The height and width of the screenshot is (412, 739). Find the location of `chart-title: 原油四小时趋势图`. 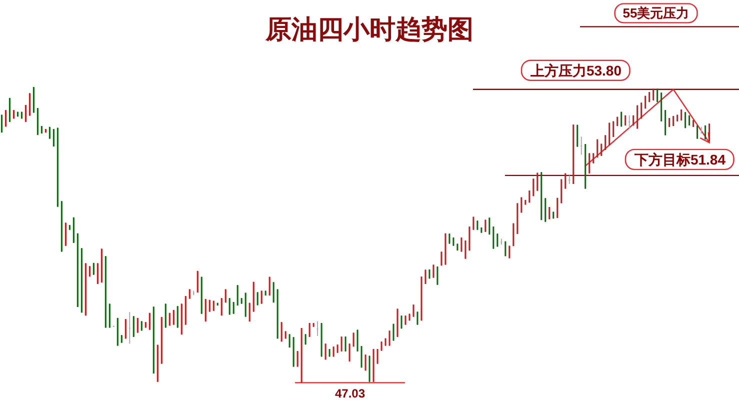

chart-title: 原油四小时趋势图 is located at coordinates (369, 29).